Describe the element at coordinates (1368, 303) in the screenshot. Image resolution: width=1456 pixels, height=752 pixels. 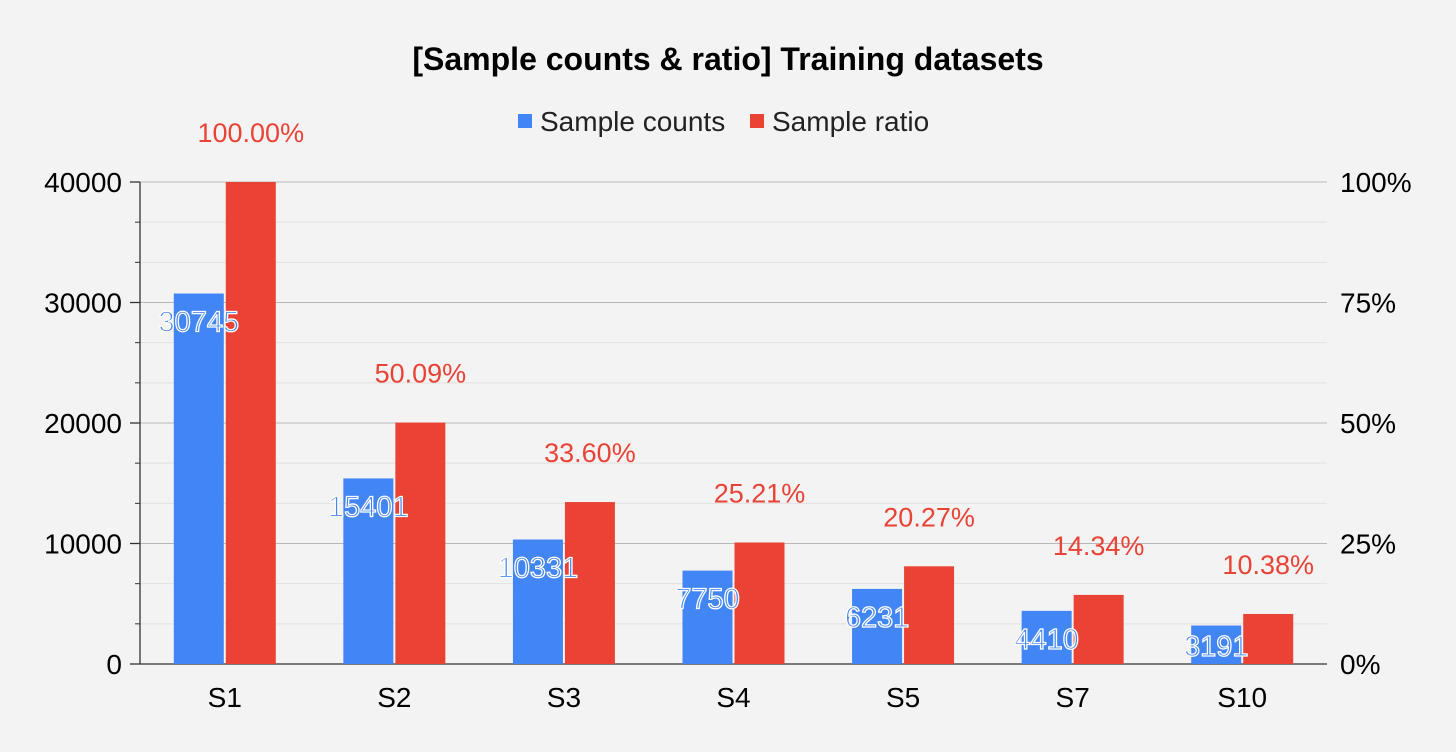
I see `right-tick-label: 75%` at that location.